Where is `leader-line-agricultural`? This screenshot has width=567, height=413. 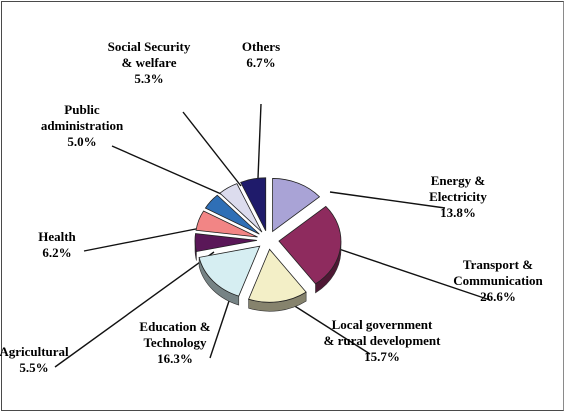 leader-line-agricultural is located at coordinates (134, 309).